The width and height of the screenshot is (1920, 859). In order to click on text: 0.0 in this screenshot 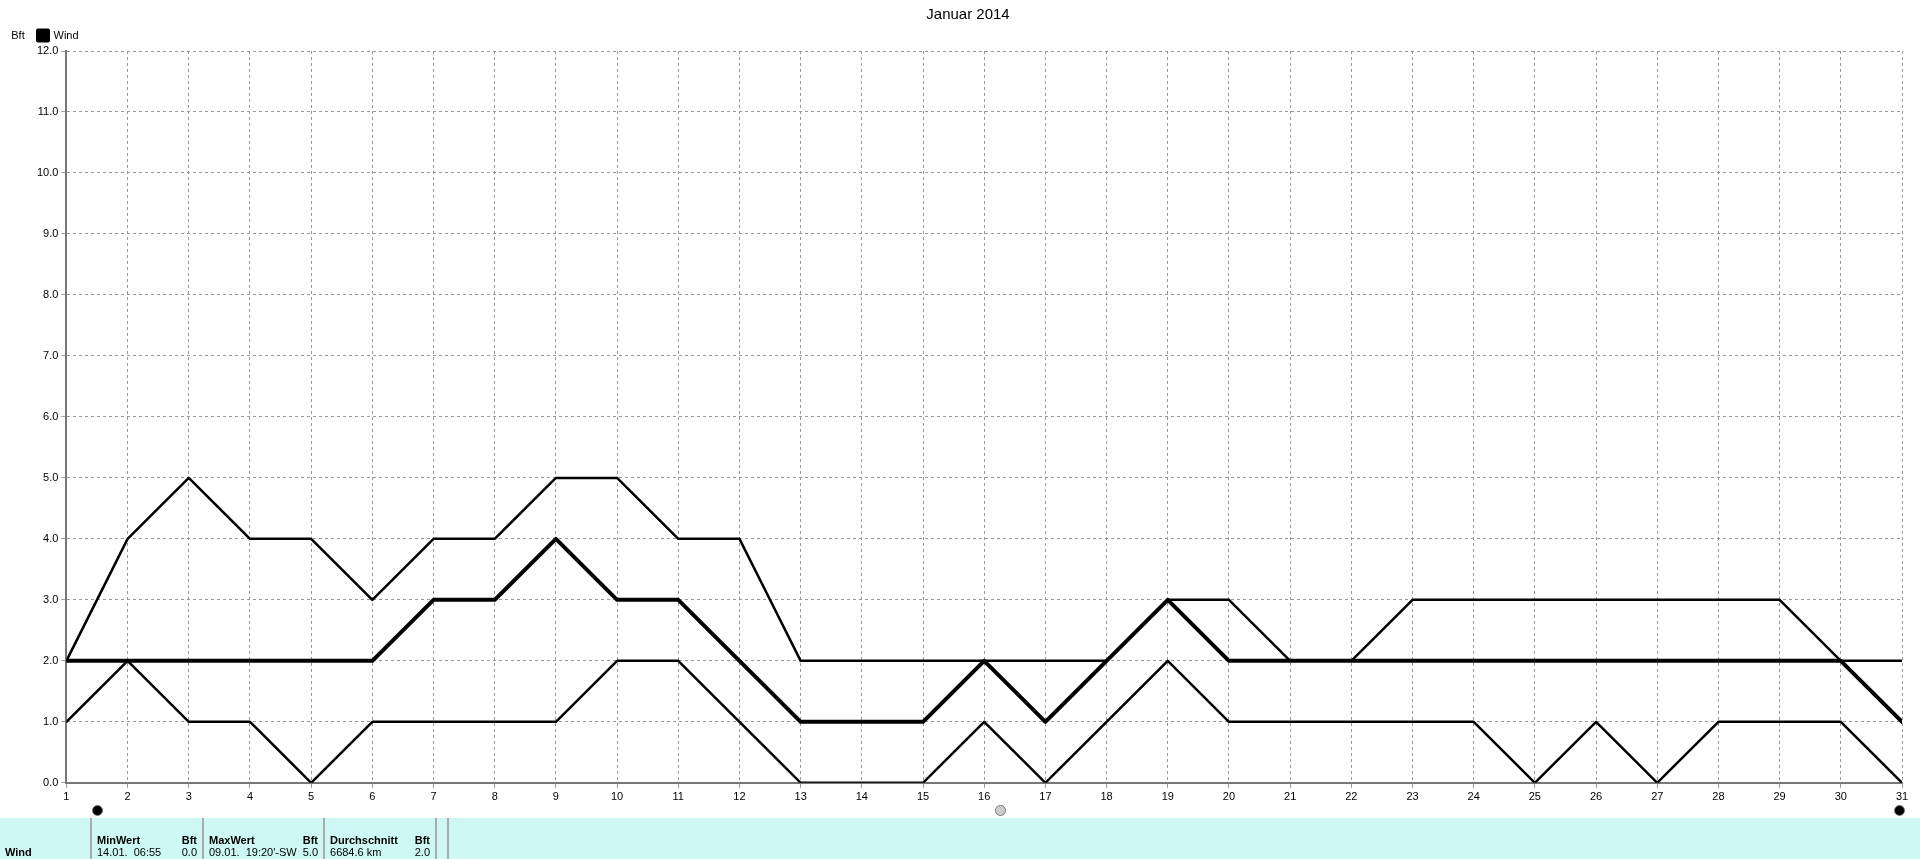, I will do `click(189, 852)`.